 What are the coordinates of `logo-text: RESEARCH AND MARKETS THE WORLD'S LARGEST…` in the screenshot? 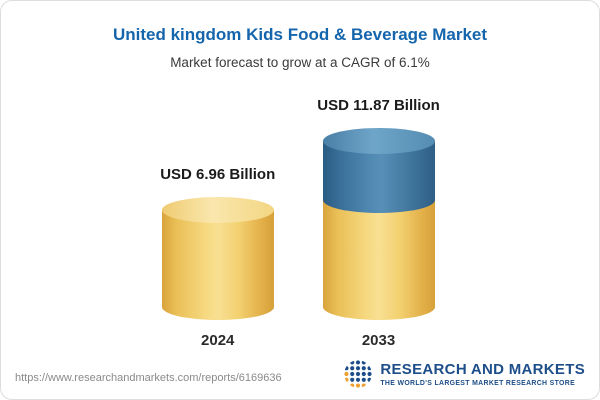 It's located at (482, 374).